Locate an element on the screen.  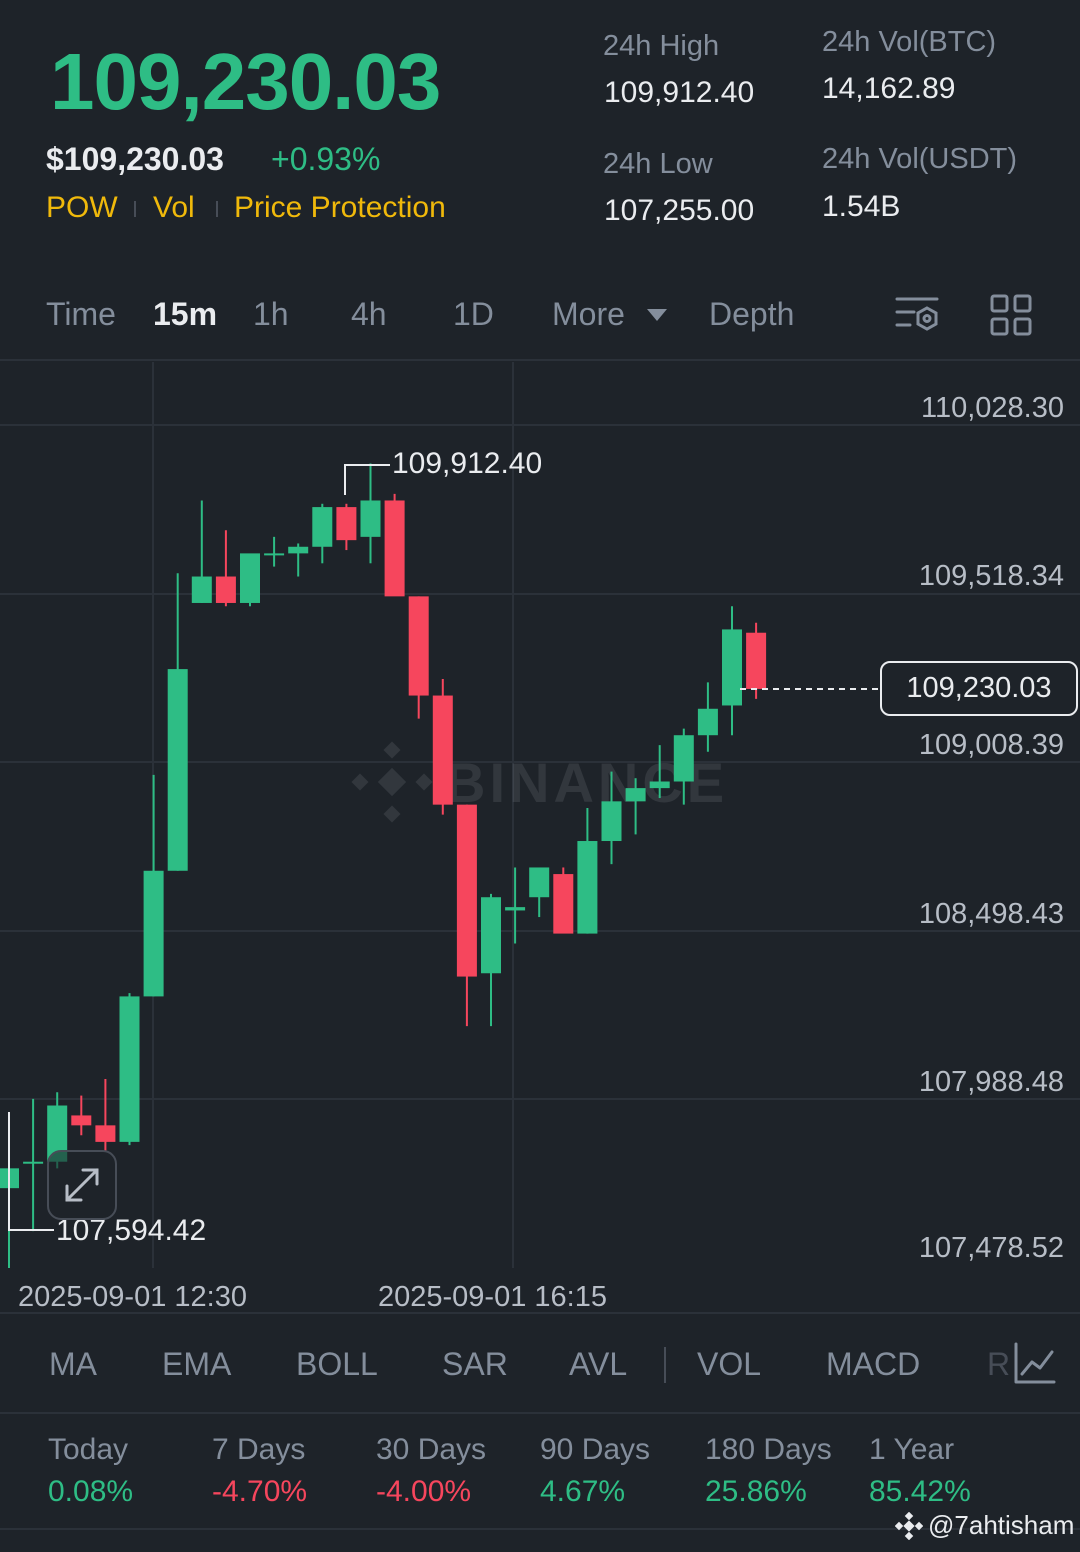
indicator-separator is located at coordinates (665, 1365).